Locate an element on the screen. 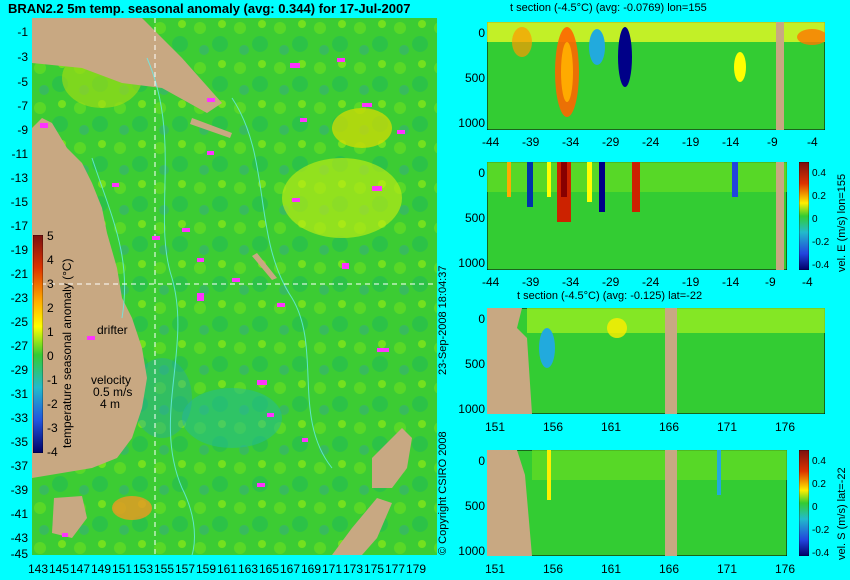 This screenshot has width=850, height=580. map-colorbar is located at coordinates (38, 344).